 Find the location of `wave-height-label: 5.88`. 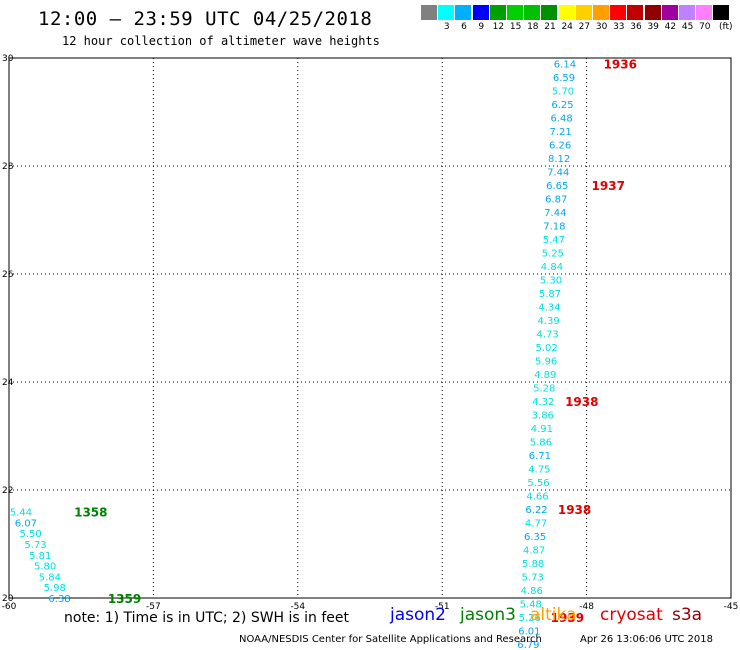

wave-height-label: 5.88 is located at coordinates (533, 564).